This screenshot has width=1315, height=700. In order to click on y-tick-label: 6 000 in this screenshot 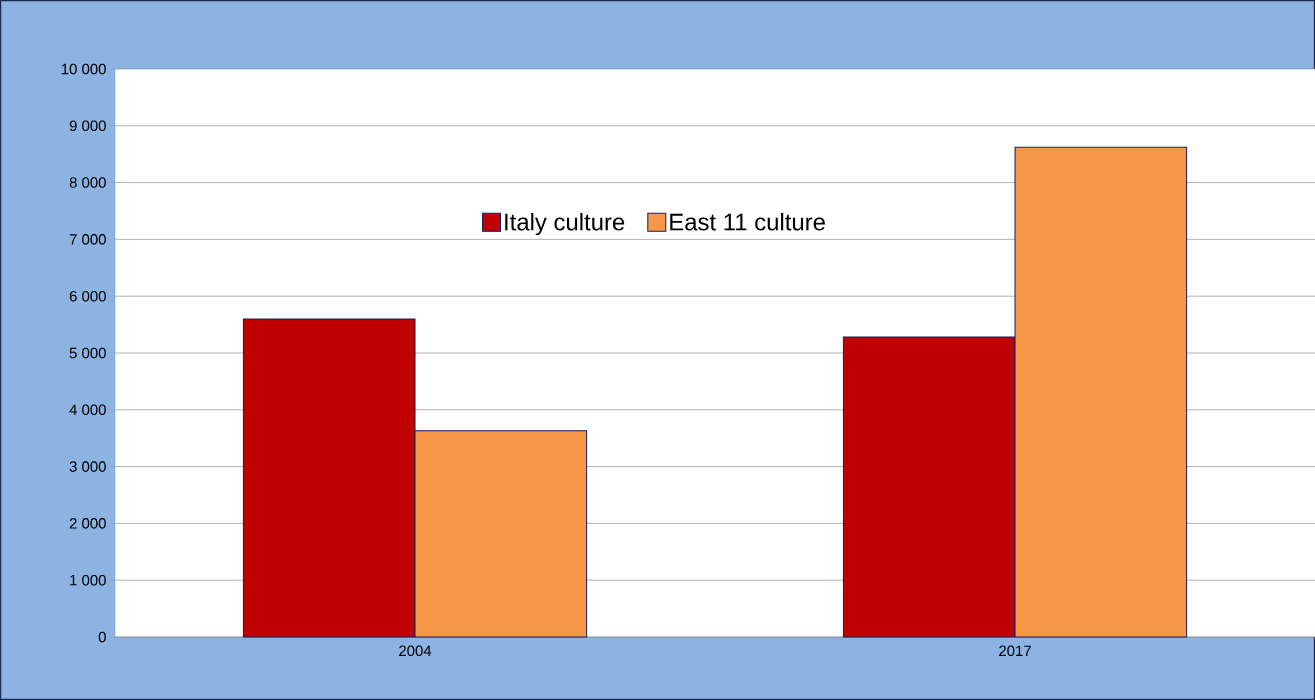, I will do `click(87, 296)`.